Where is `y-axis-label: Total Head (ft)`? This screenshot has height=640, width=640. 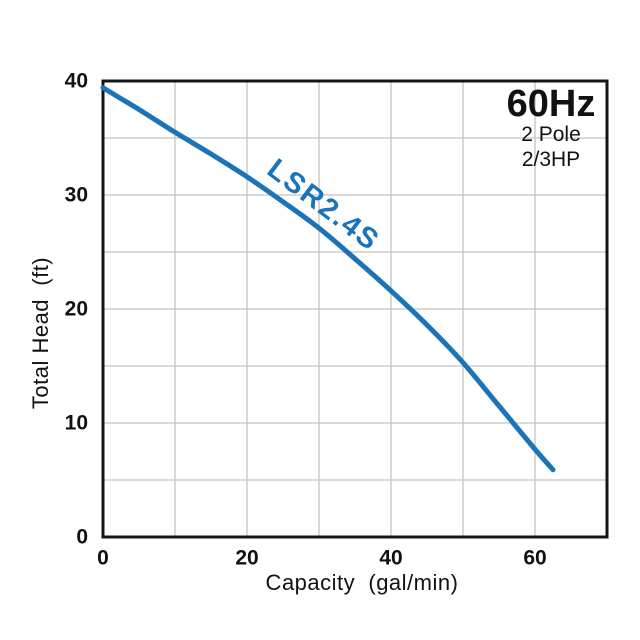
y-axis-label: Total Head (ft) is located at coordinates (40, 333).